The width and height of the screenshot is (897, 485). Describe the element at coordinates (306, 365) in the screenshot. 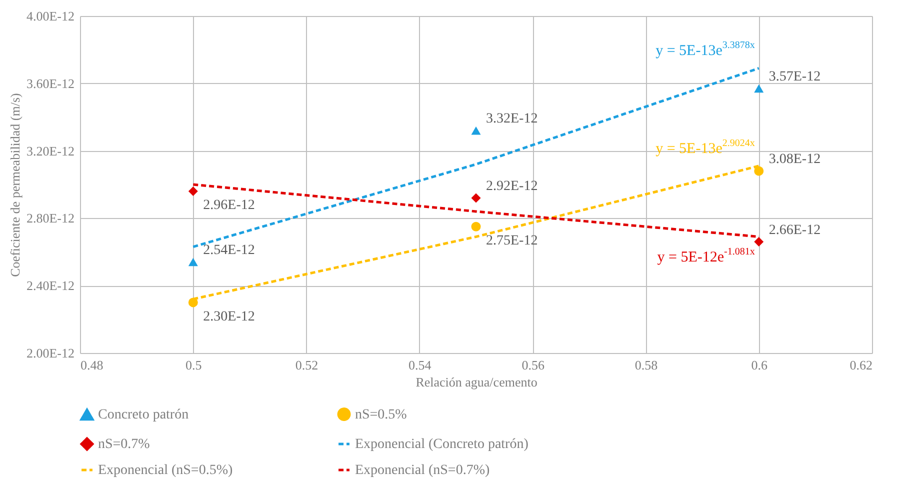

I see `x-tick-label: 0.52` at that location.